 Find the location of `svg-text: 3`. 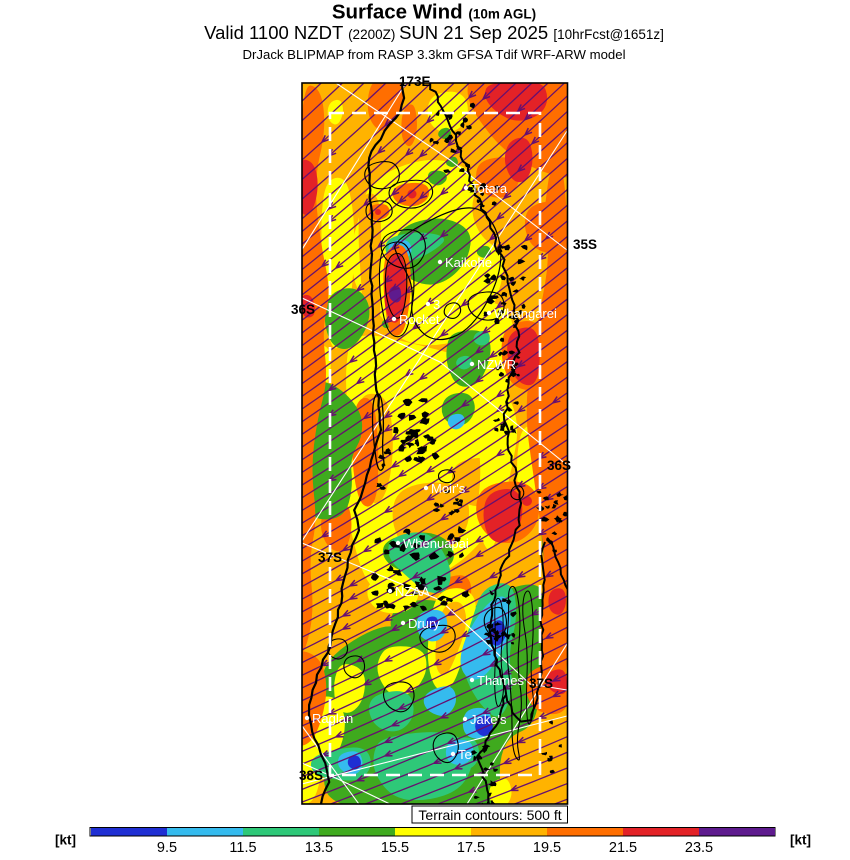

svg-text: 3 is located at coordinates (436, 304).